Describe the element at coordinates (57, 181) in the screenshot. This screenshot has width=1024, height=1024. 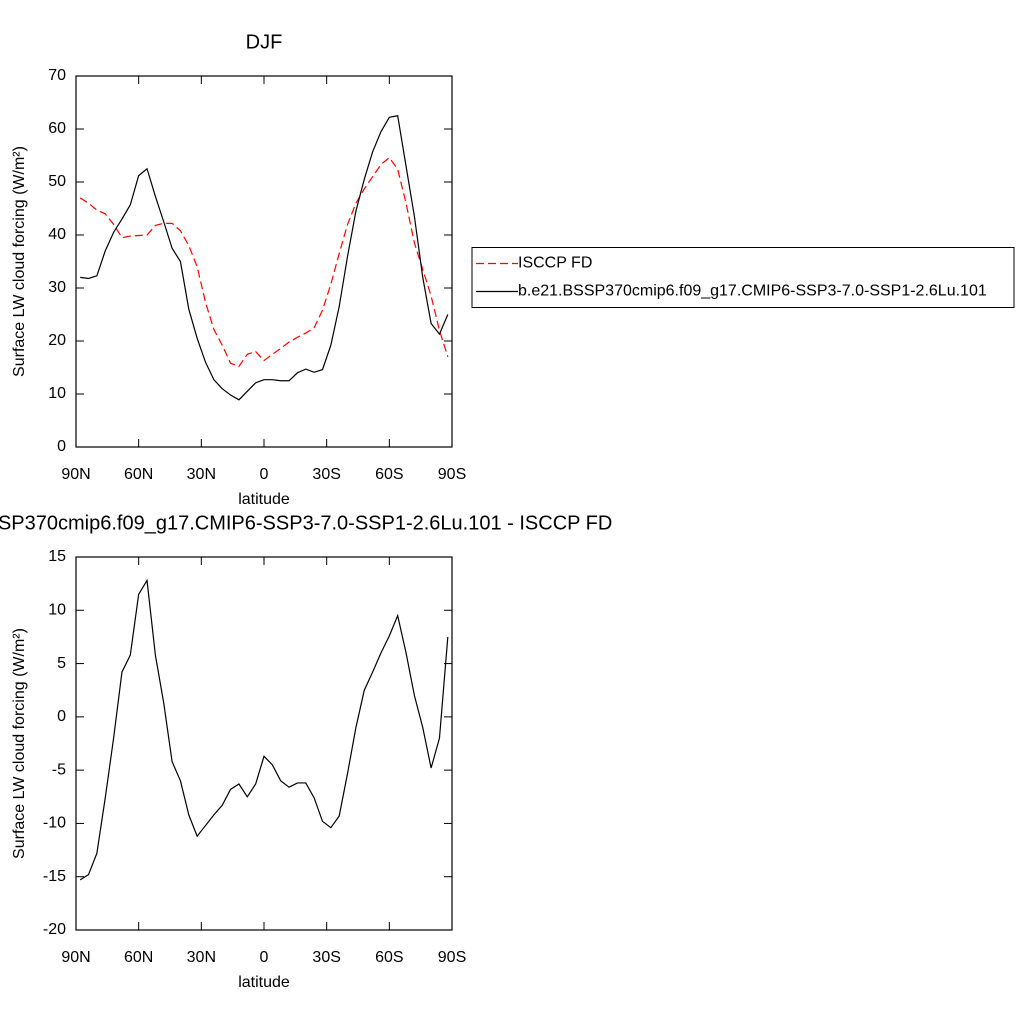
I see `y-tick-label: 50` at that location.